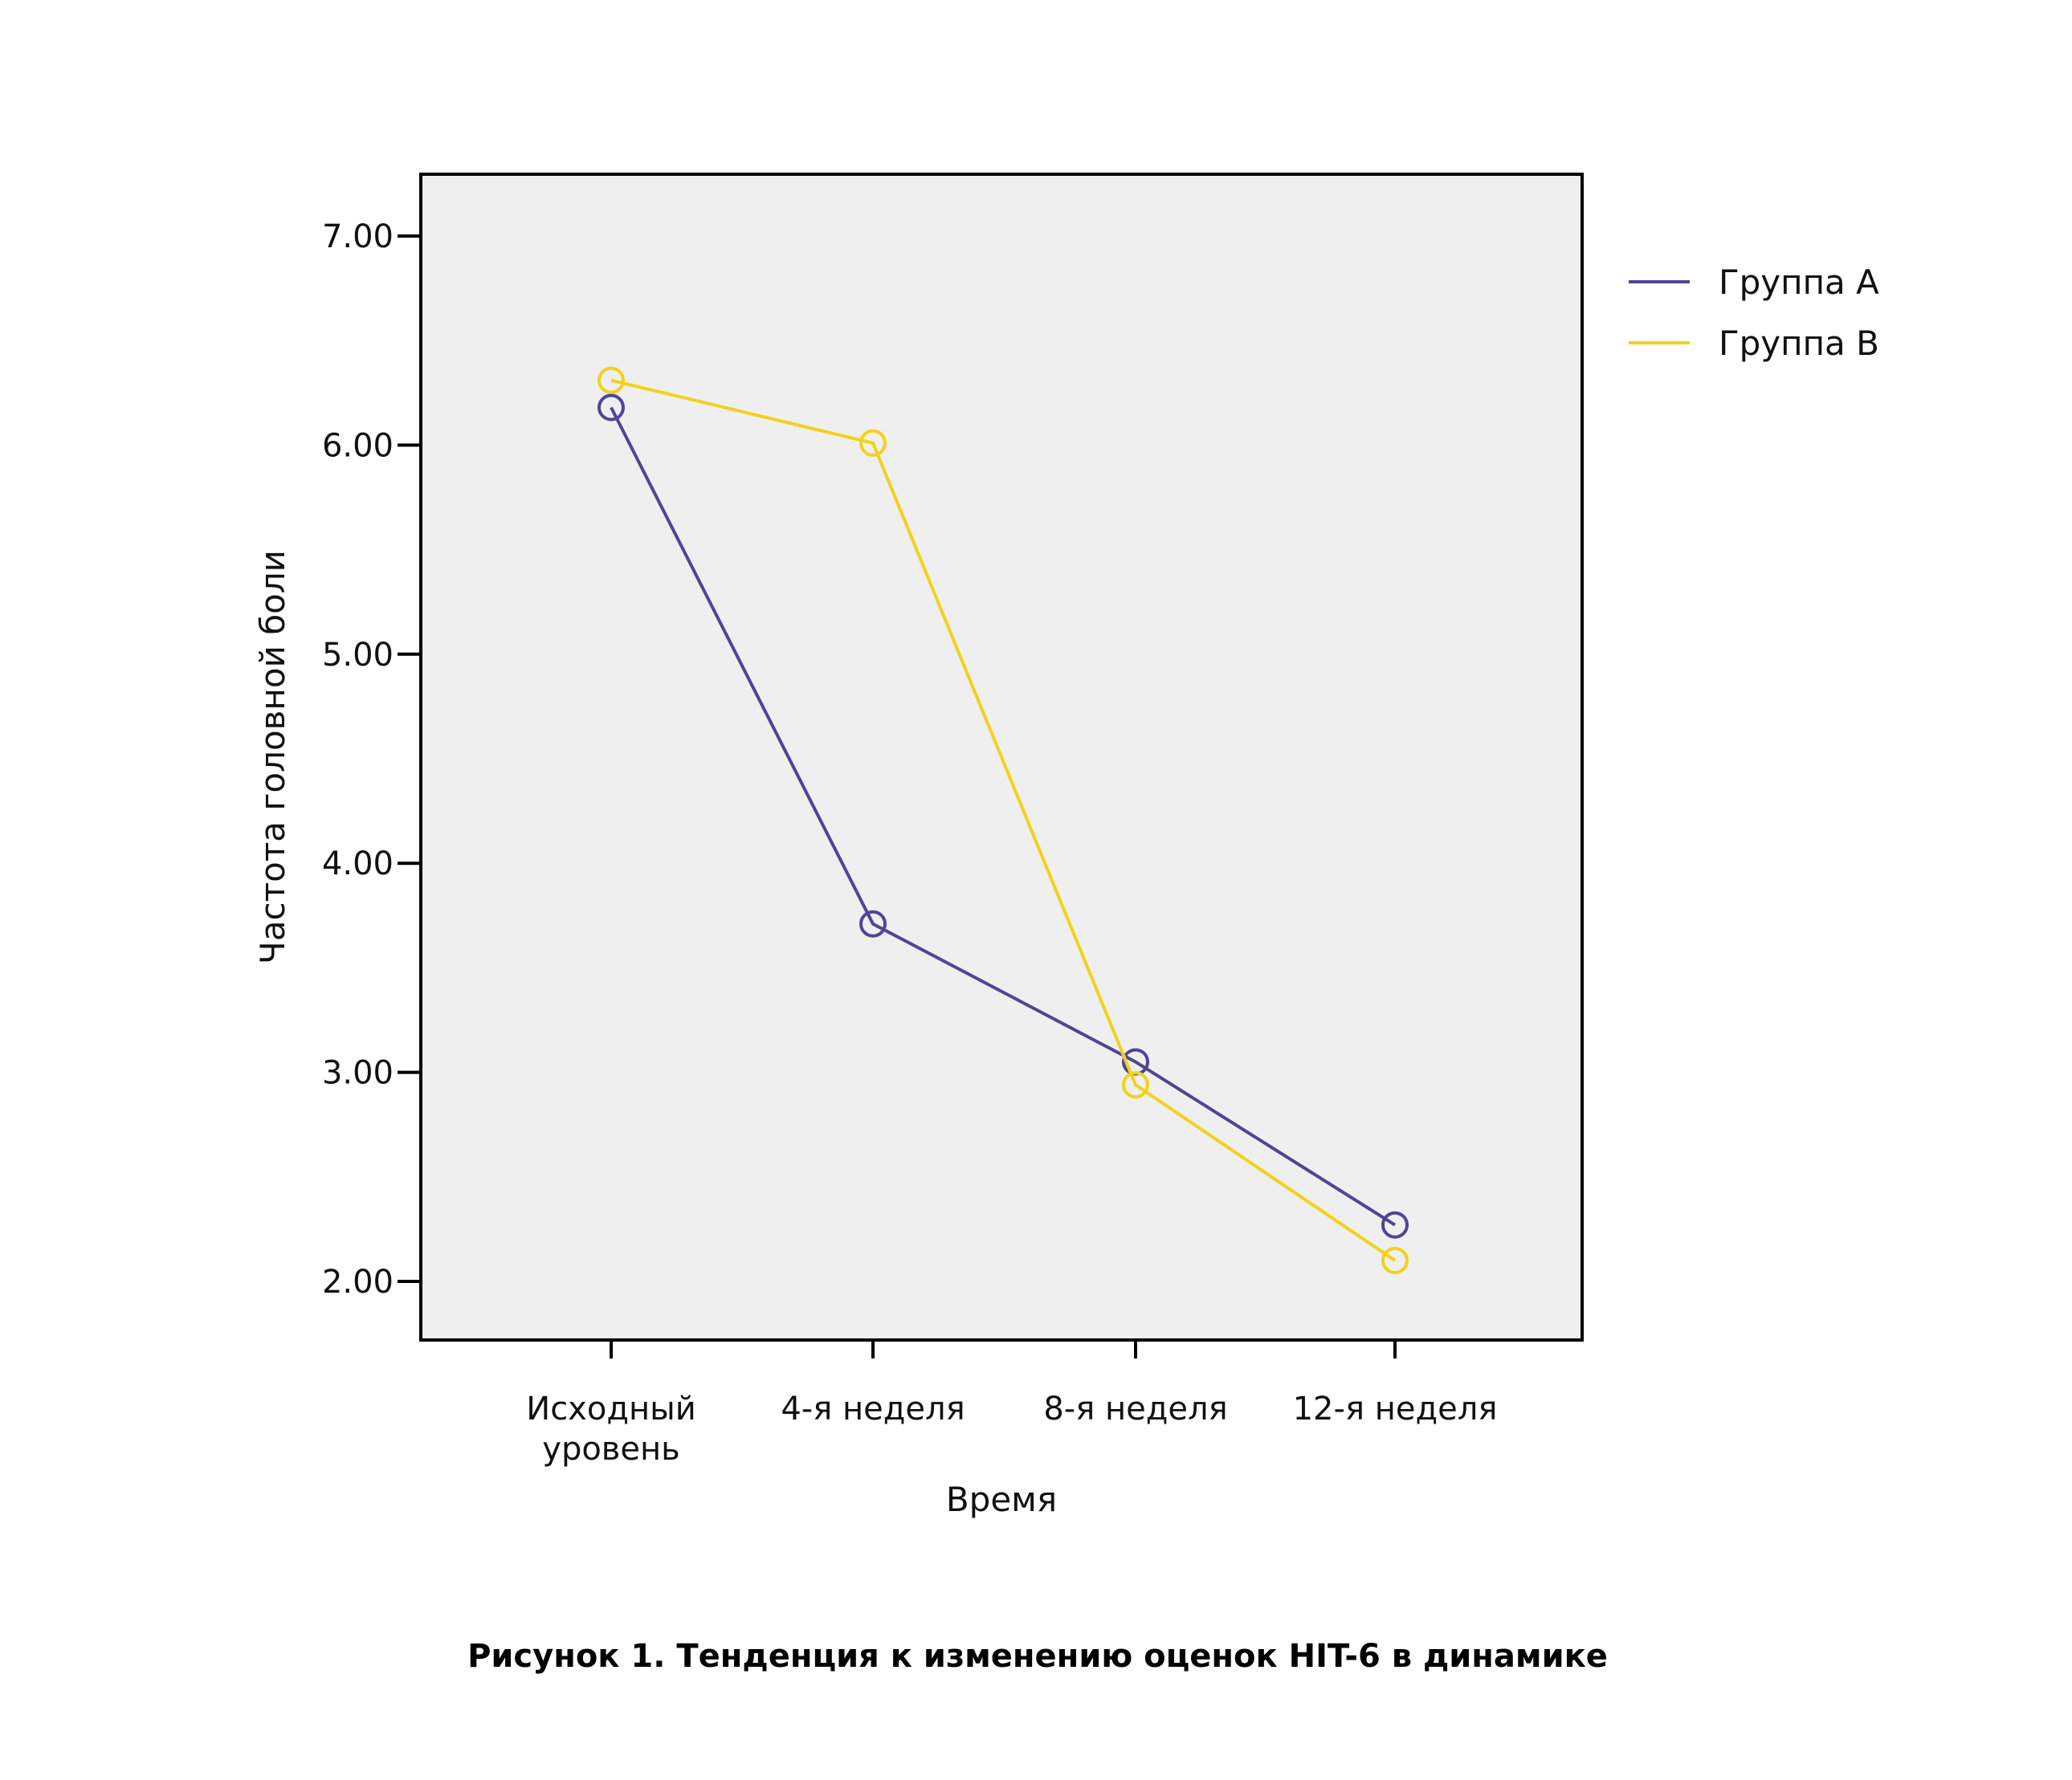 The image size is (2072, 1780). What do you see at coordinates (1799, 282) in the screenshot?
I see `legend-label: Группа А` at bounding box center [1799, 282].